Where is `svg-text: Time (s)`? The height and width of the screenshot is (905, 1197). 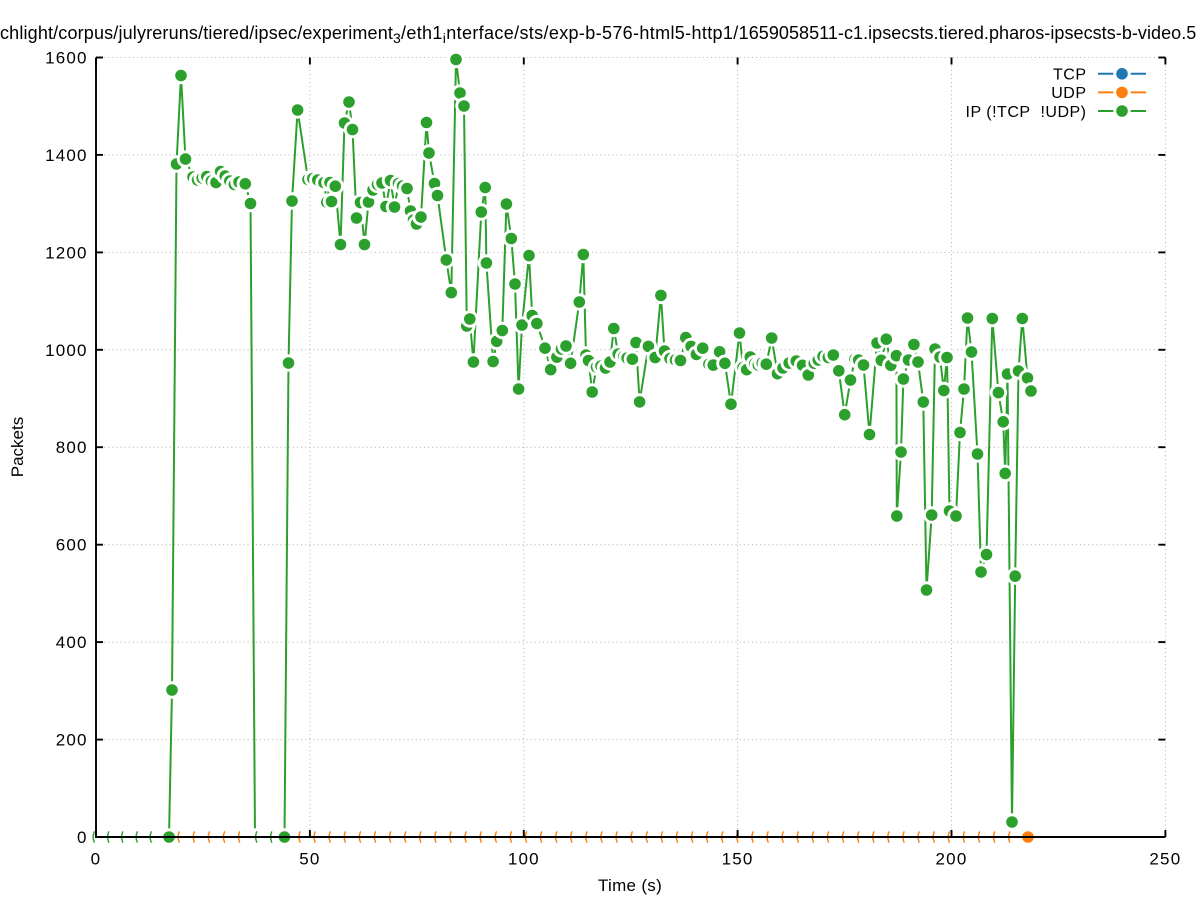
svg-text: Time (s) is located at coordinates (630, 885).